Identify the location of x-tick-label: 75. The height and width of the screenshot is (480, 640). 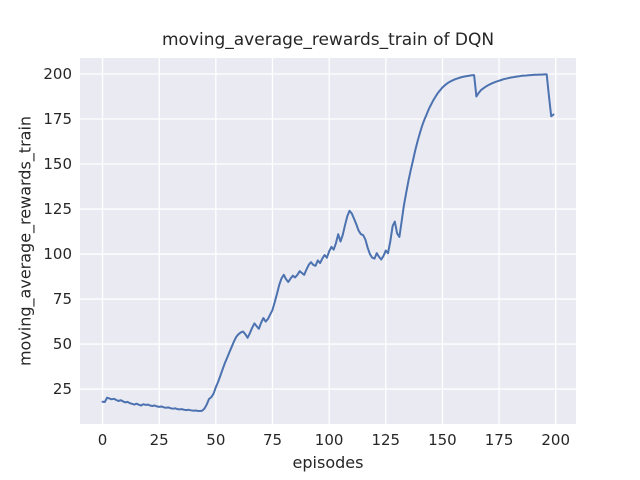
(272, 440).